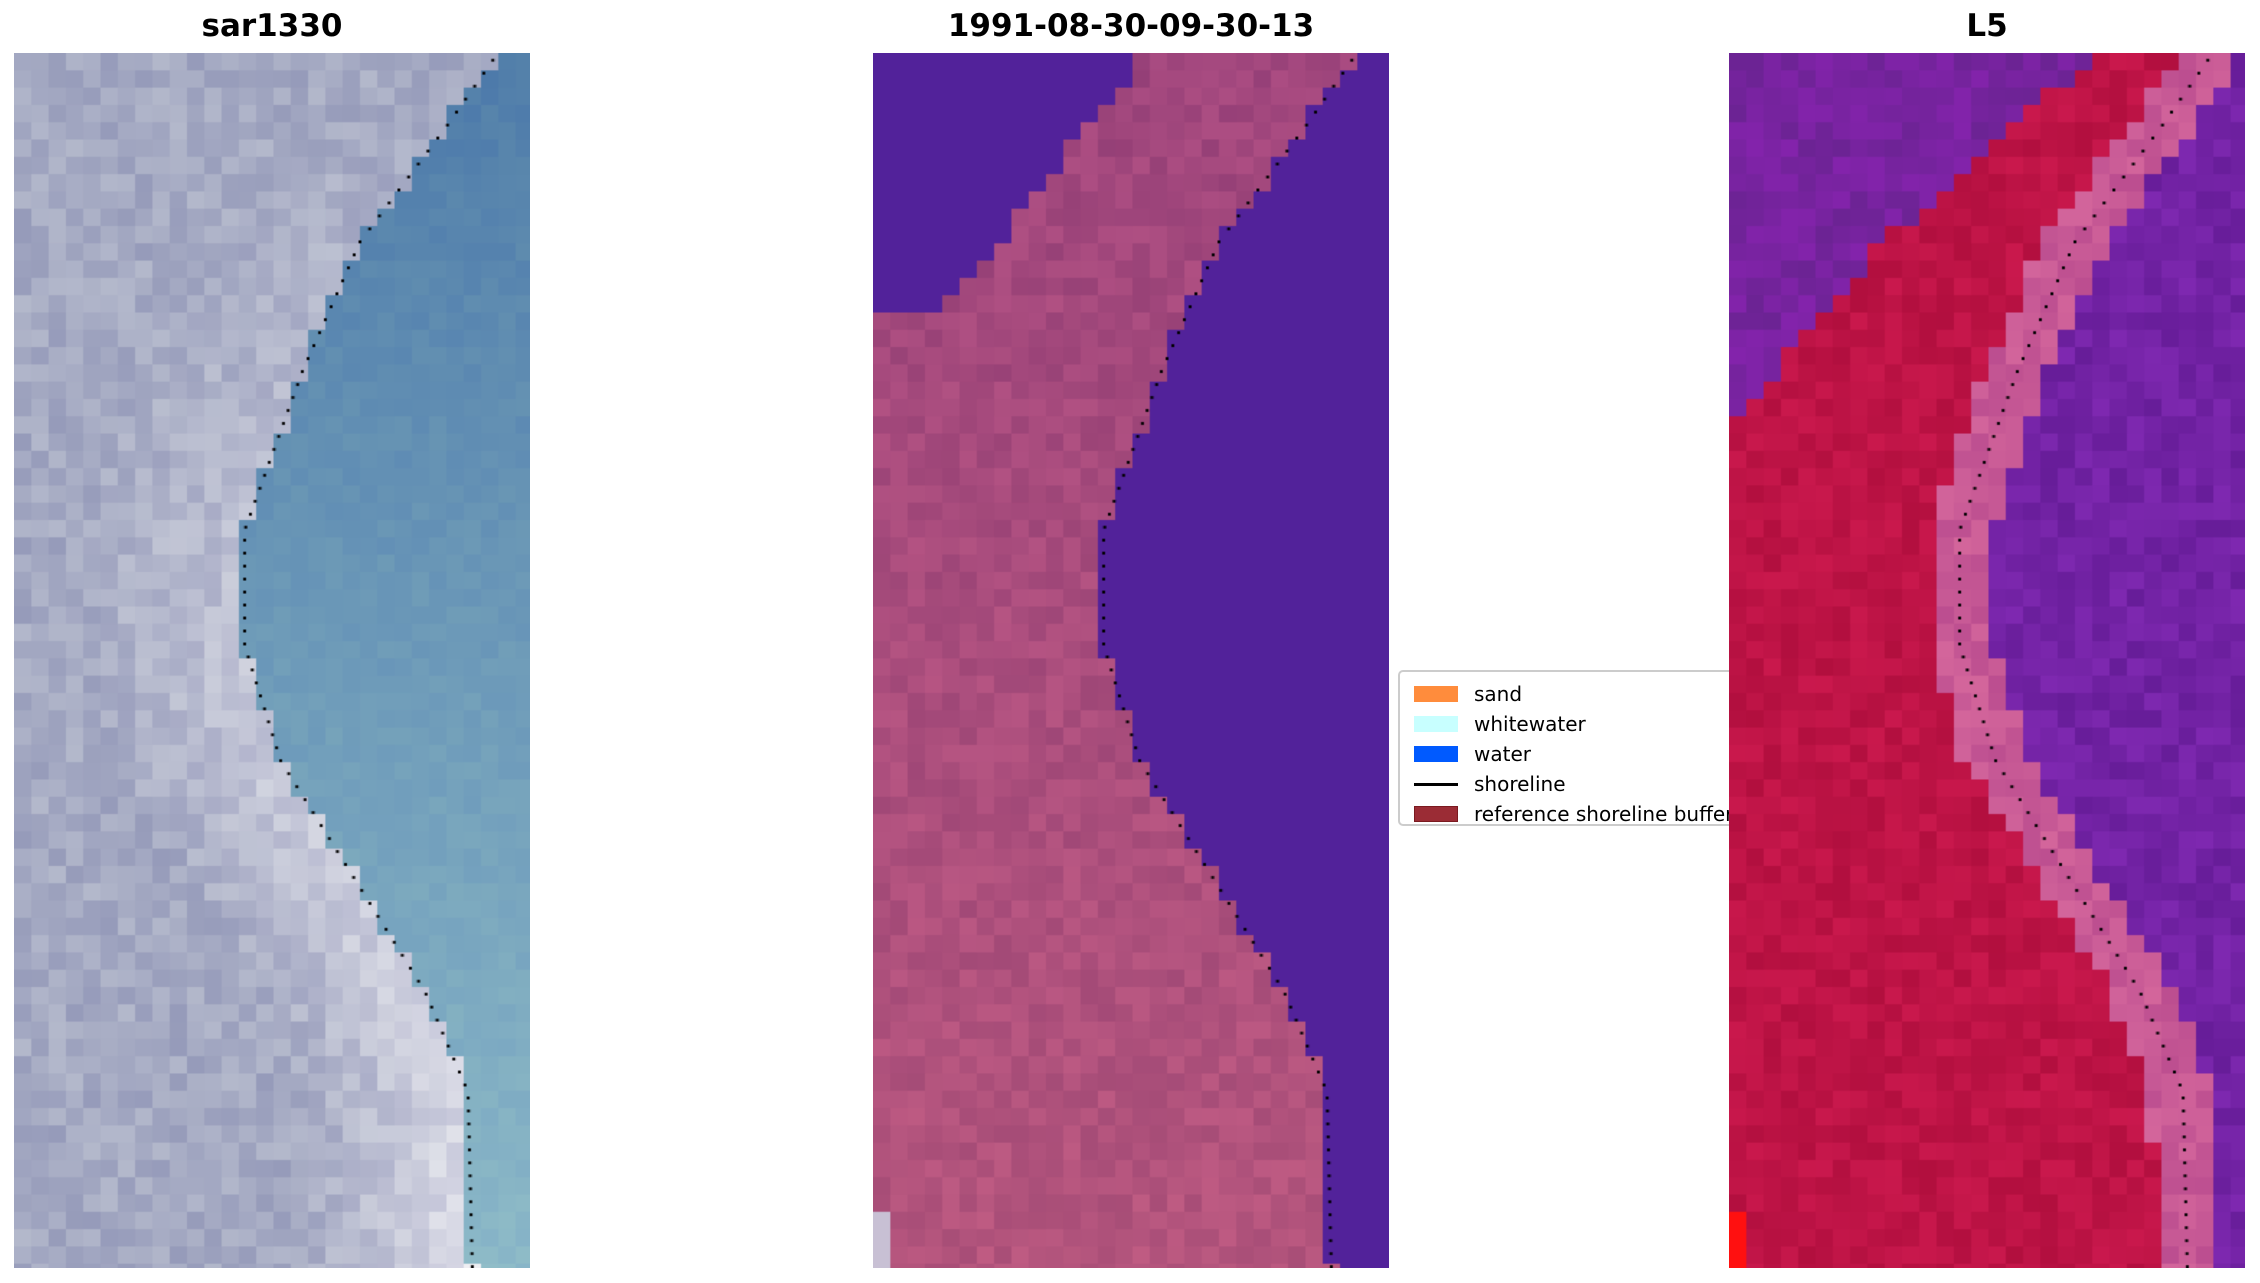 The width and height of the screenshot is (2260, 1283). Describe the element at coordinates (1468, 694) in the screenshot. I see `legend-item-sand: sand` at that location.